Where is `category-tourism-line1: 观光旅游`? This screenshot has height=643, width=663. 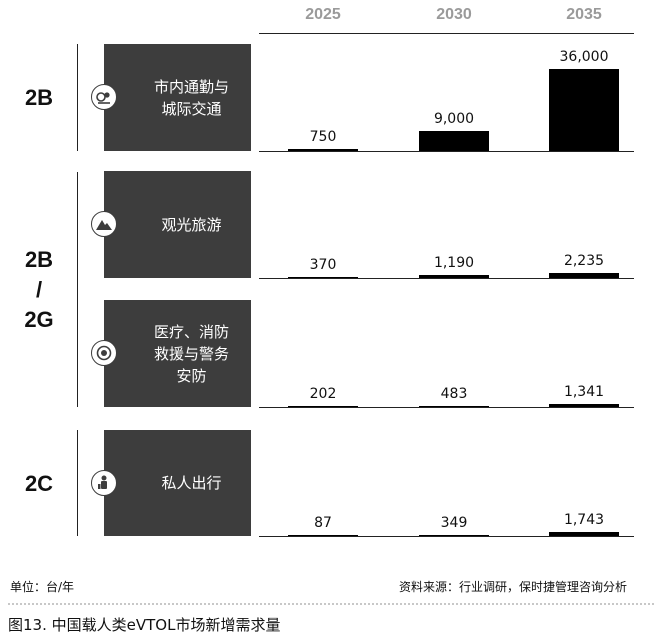 category-tourism-line1: 观光旅游 is located at coordinates (191, 224).